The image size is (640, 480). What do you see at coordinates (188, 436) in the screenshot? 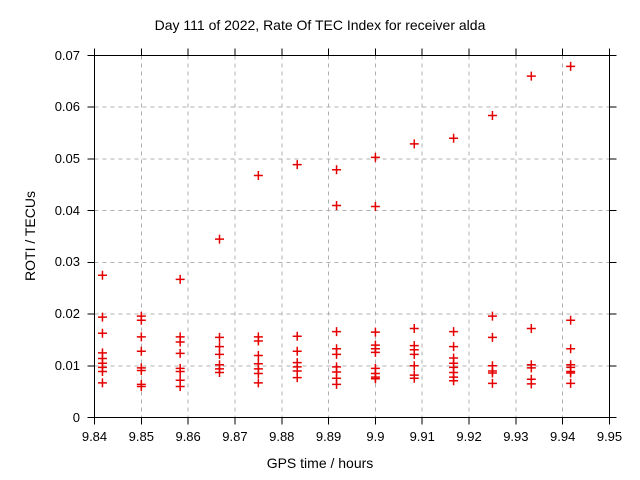
I see `x-tick-label: 9.86` at bounding box center [188, 436].